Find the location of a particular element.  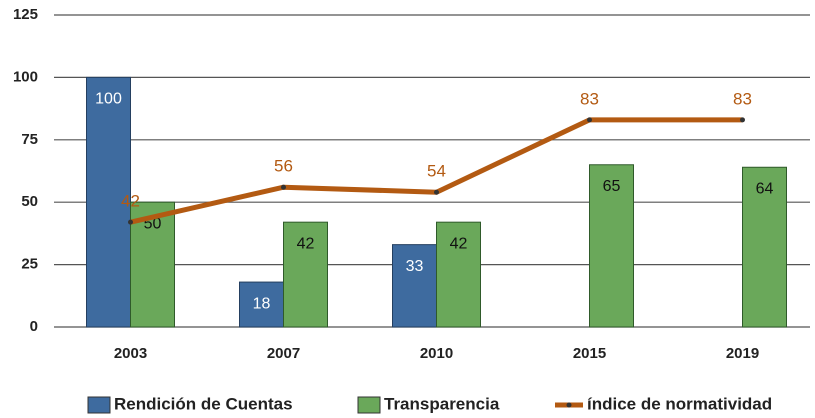

legend-swatch-point is located at coordinates (569, 405).